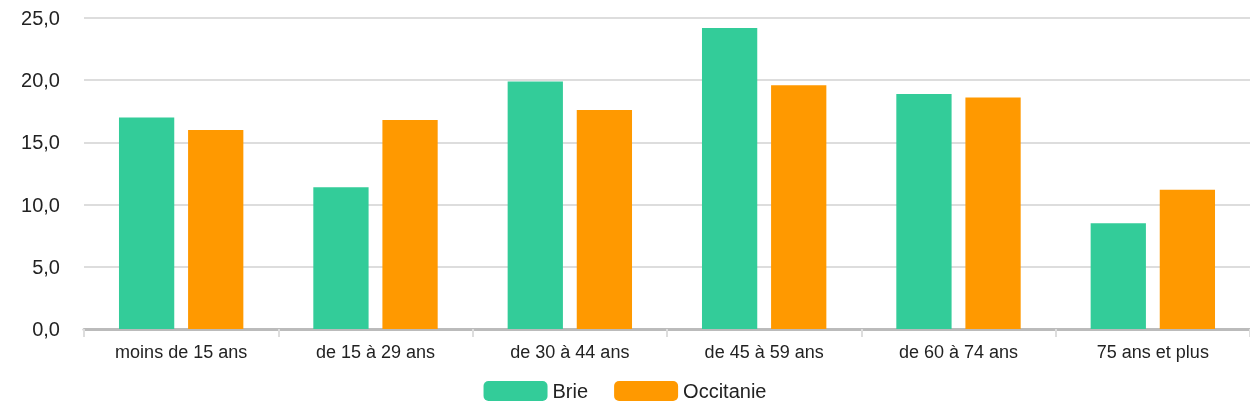 The width and height of the screenshot is (1250, 406). I want to click on y-tick-label: 10,0, so click(40, 204).